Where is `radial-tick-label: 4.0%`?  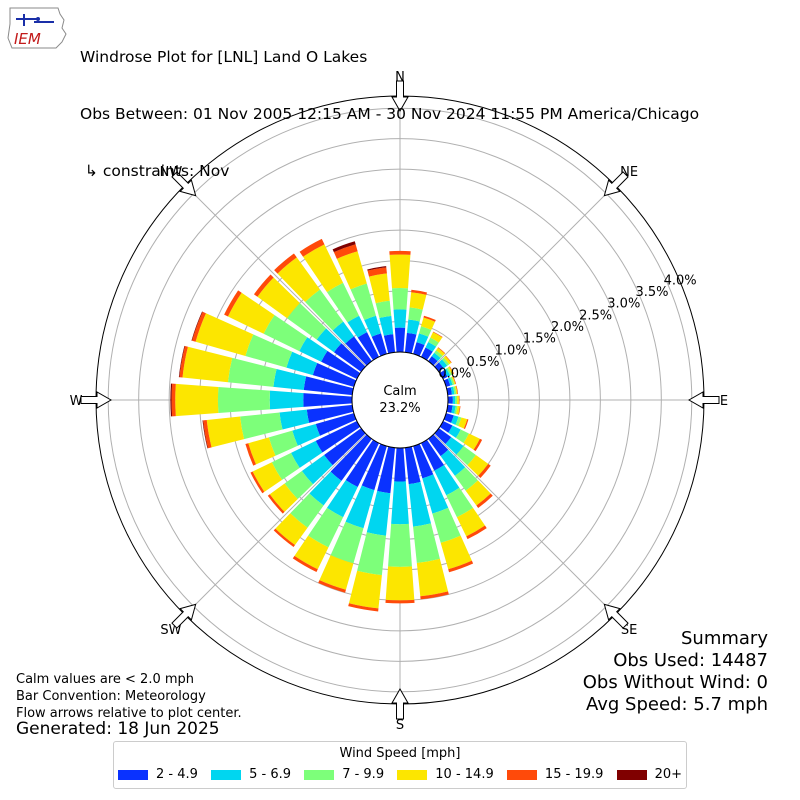 radial-tick-label: 4.0% is located at coordinates (680, 280).